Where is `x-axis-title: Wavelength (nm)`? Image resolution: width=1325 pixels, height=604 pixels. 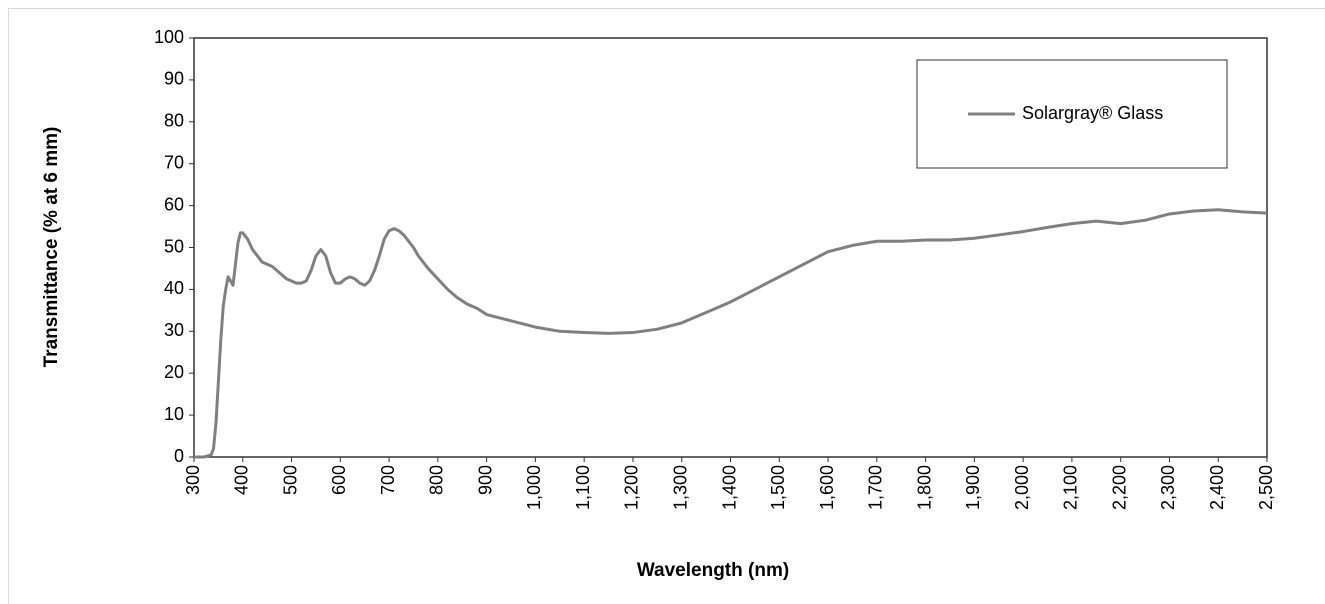
x-axis-title: Wavelength (nm) is located at coordinates (713, 570).